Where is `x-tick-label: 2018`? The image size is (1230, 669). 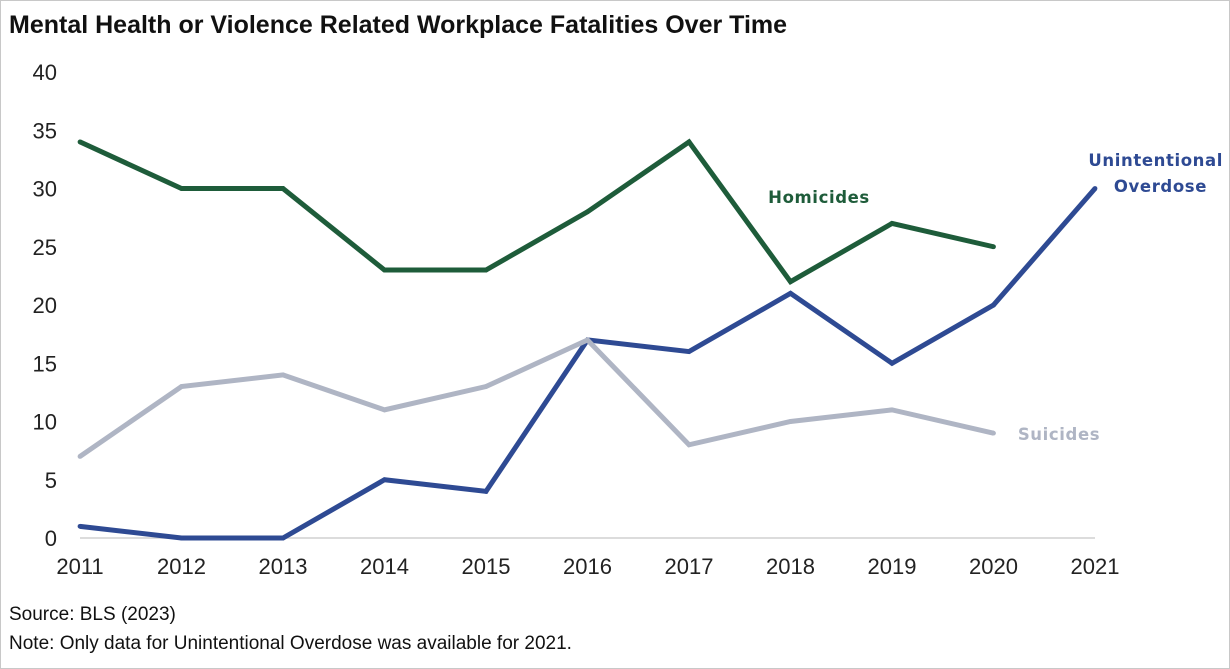
x-tick-label: 2018 is located at coordinates (790, 566).